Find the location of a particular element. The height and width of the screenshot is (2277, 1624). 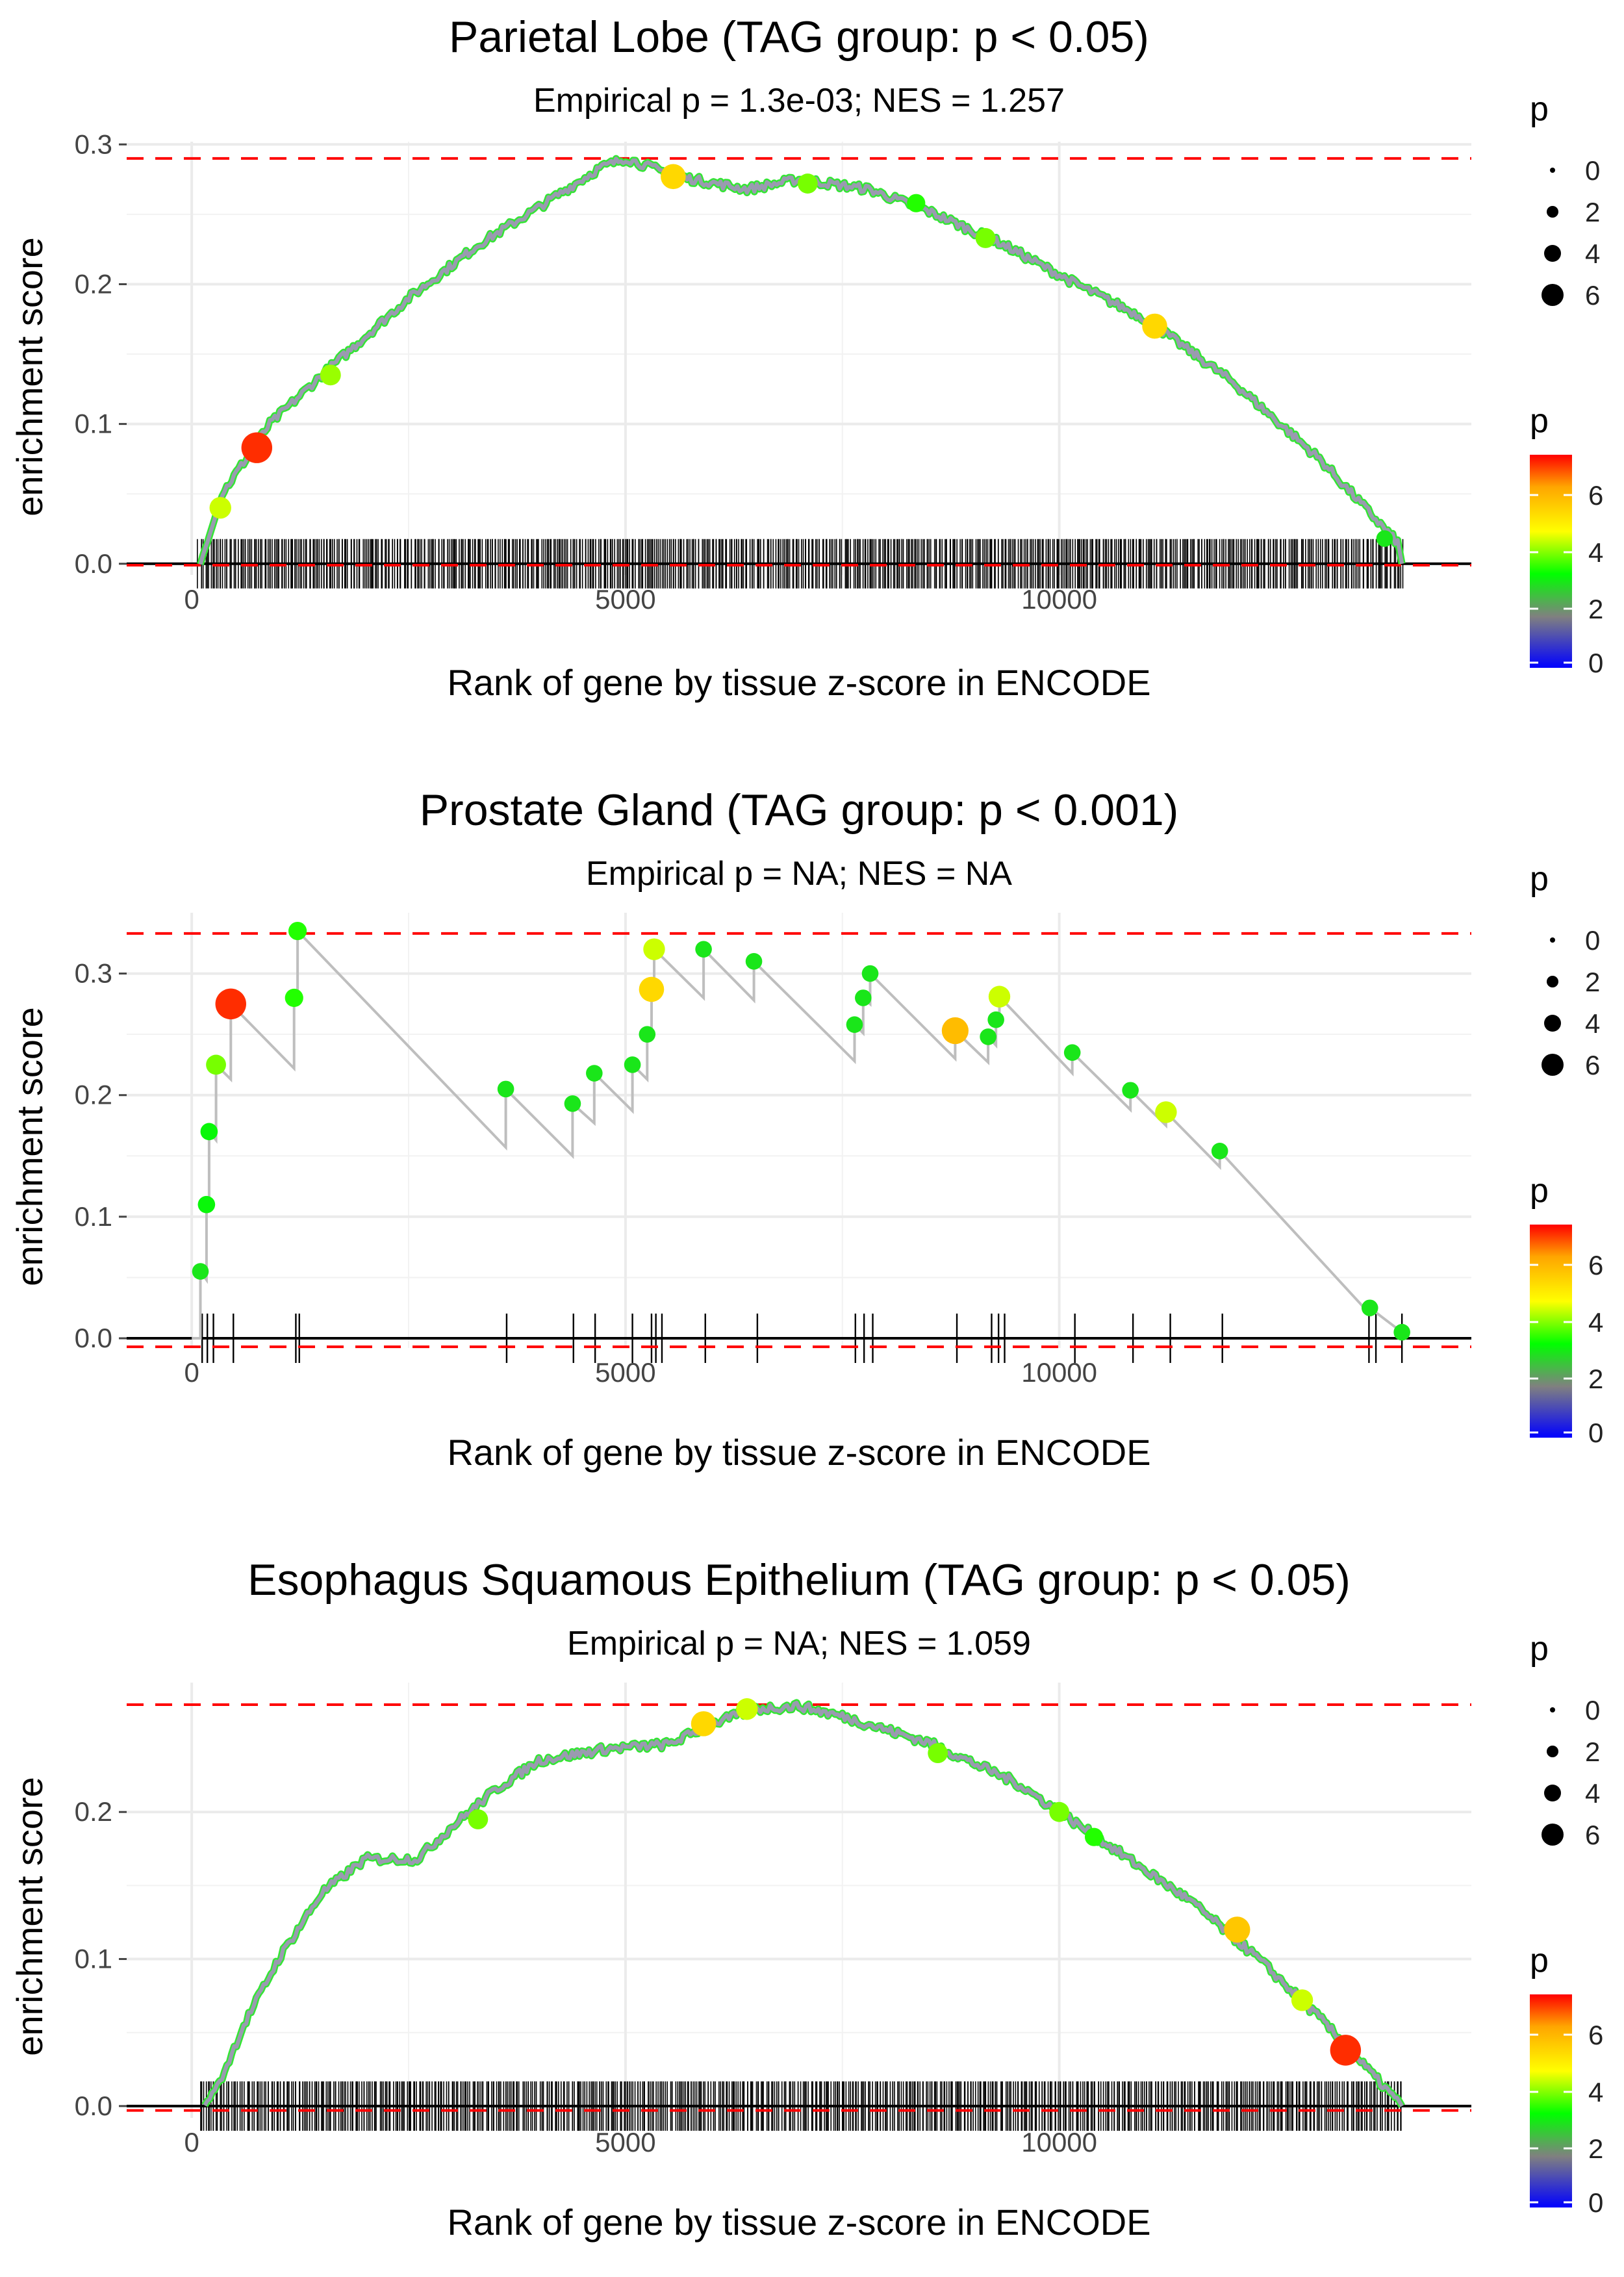

color-legend-label-6: 6 is located at coordinates (1595, 2035).